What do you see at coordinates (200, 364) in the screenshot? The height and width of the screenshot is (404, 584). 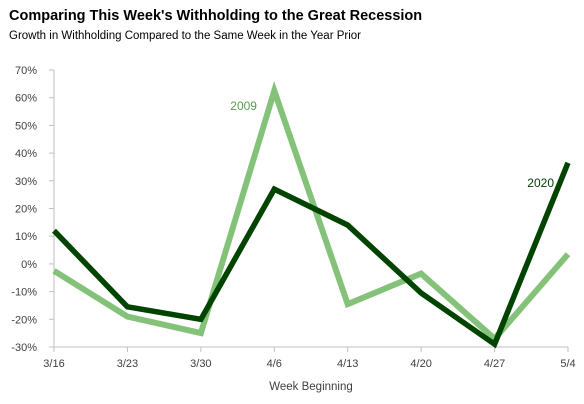 I see `x-tick-label: 3/30` at bounding box center [200, 364].